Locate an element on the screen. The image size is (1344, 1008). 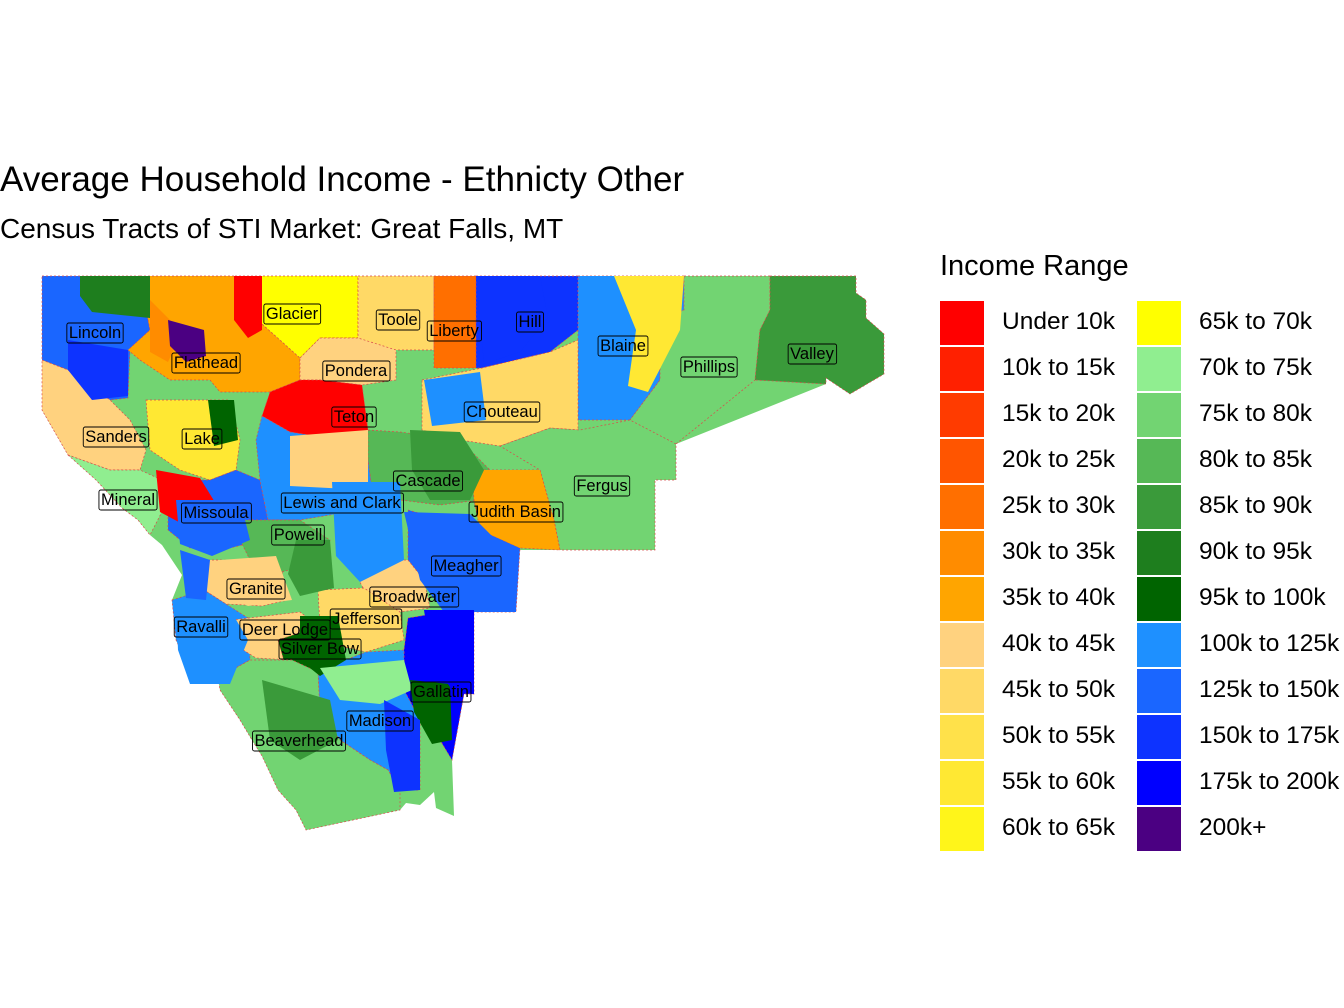
county-name: Beaverhead is located at coordinates (299, 741).